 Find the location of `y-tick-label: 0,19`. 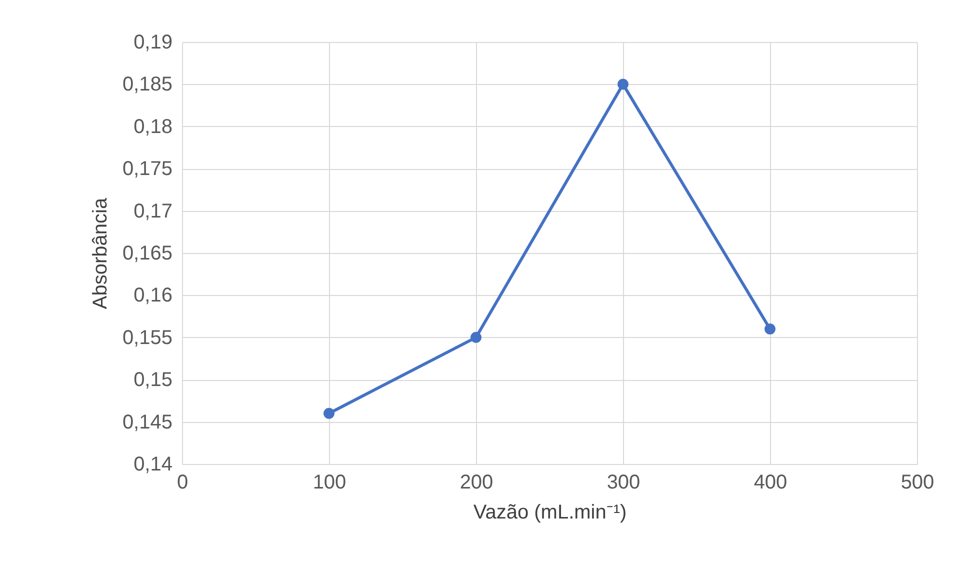

y-tick-label: 0,19 is located at coordinates (153, 43).